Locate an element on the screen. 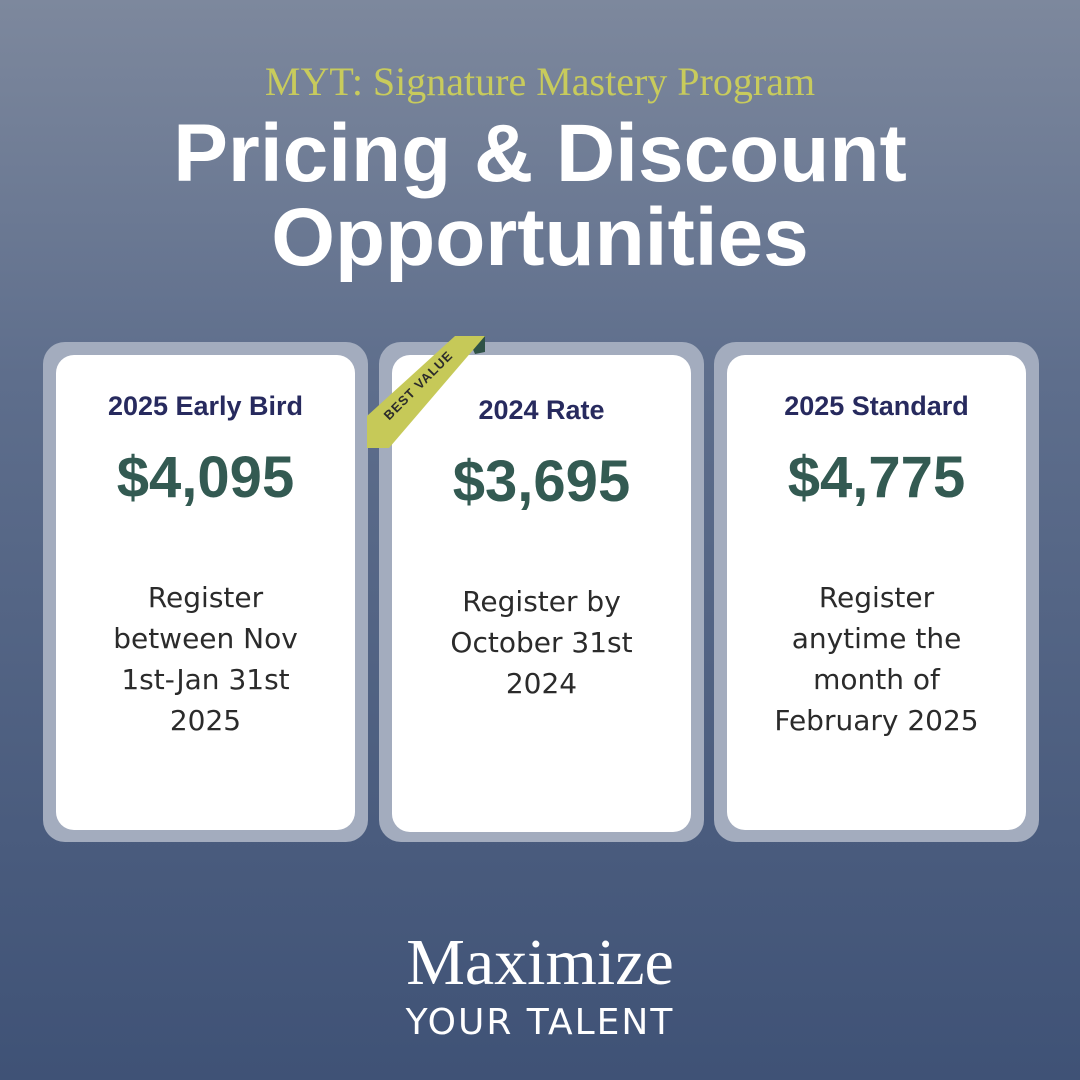 Image resolution: width=1080 pixels, height=1080 pixels. card-description: Register between Nov 1st-Jan 31st 2025 is located at coordinates (205, 659).